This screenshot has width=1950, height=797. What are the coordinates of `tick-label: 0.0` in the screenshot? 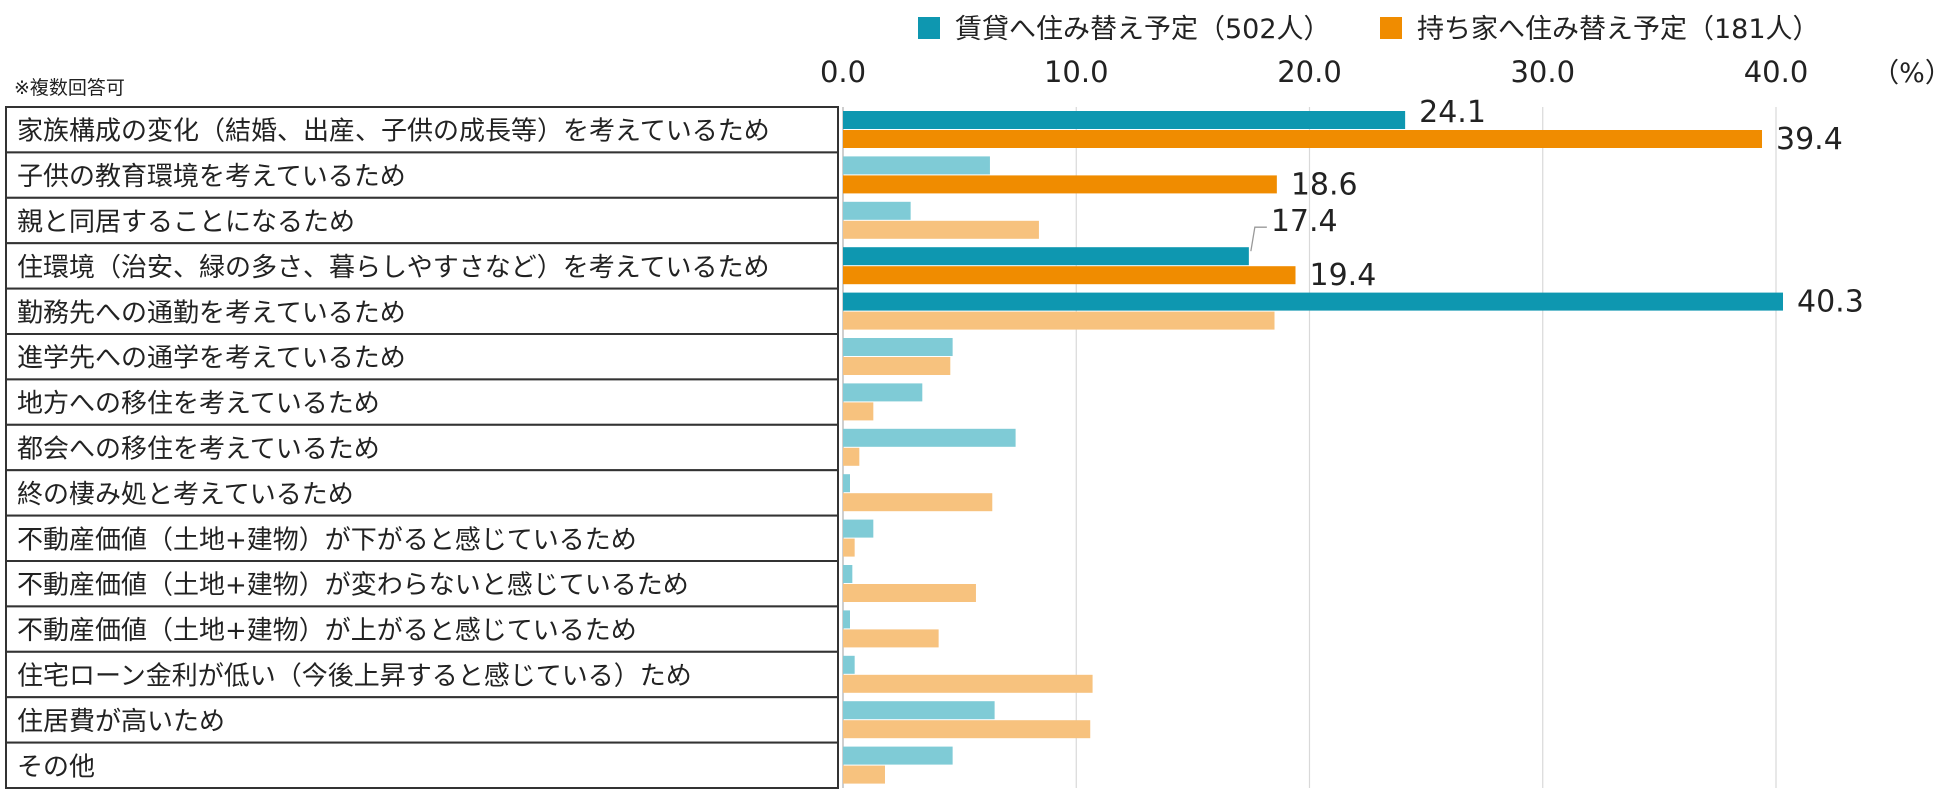 It's located at (843, 72).